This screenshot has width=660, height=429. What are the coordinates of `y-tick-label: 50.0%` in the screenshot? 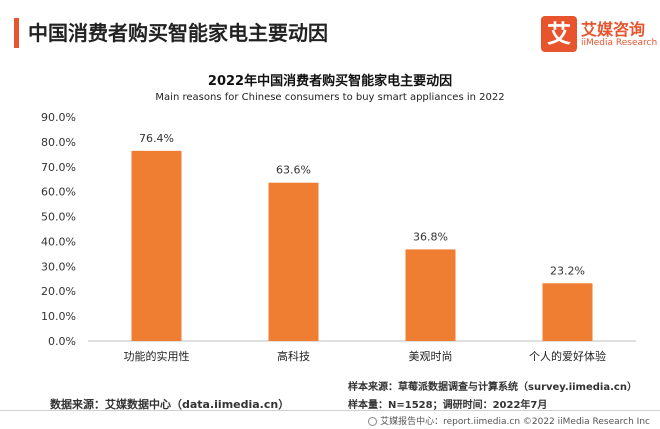 It's located at (58, 217).